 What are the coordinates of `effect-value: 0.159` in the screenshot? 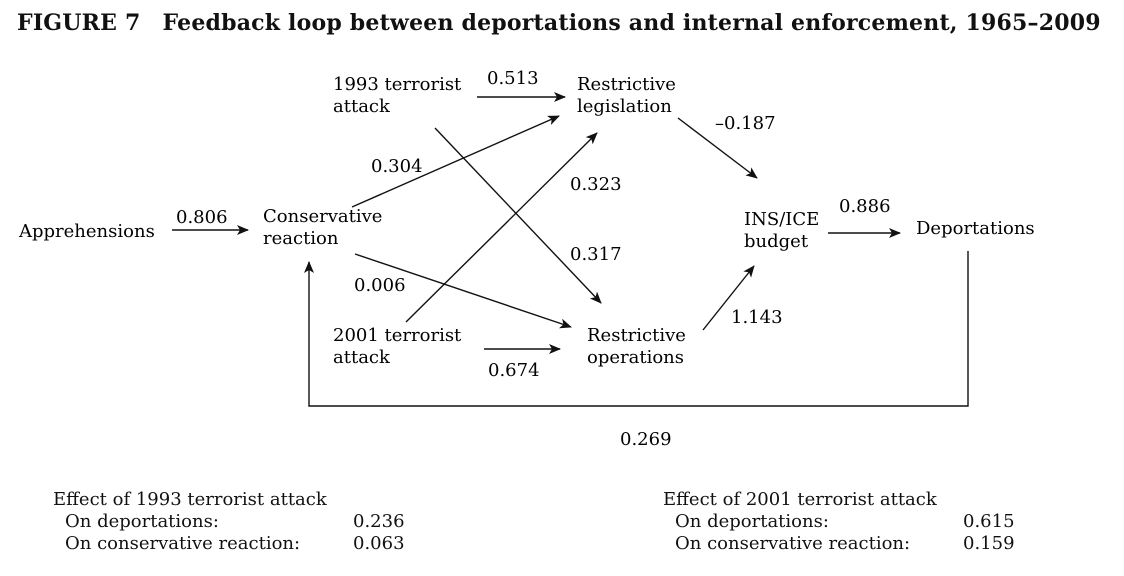 It's located at (989, 543).